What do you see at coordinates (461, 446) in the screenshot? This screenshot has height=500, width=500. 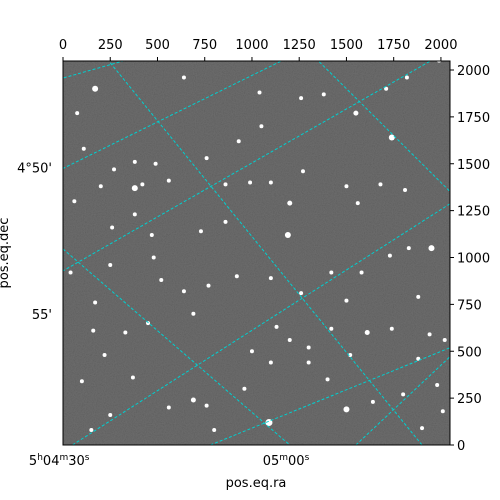 I see `right-tick-label: 0` at bounding box center [461, 446].